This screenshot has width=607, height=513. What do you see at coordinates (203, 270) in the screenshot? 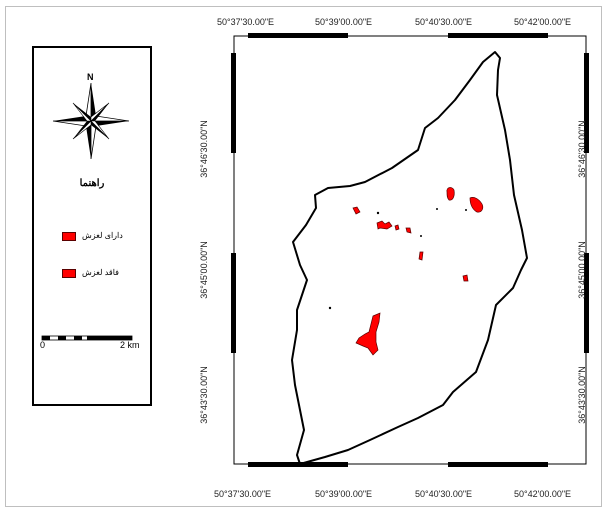
I see `coord-left-2: 36°45'00.00"N` at bounding box center [203, 270].